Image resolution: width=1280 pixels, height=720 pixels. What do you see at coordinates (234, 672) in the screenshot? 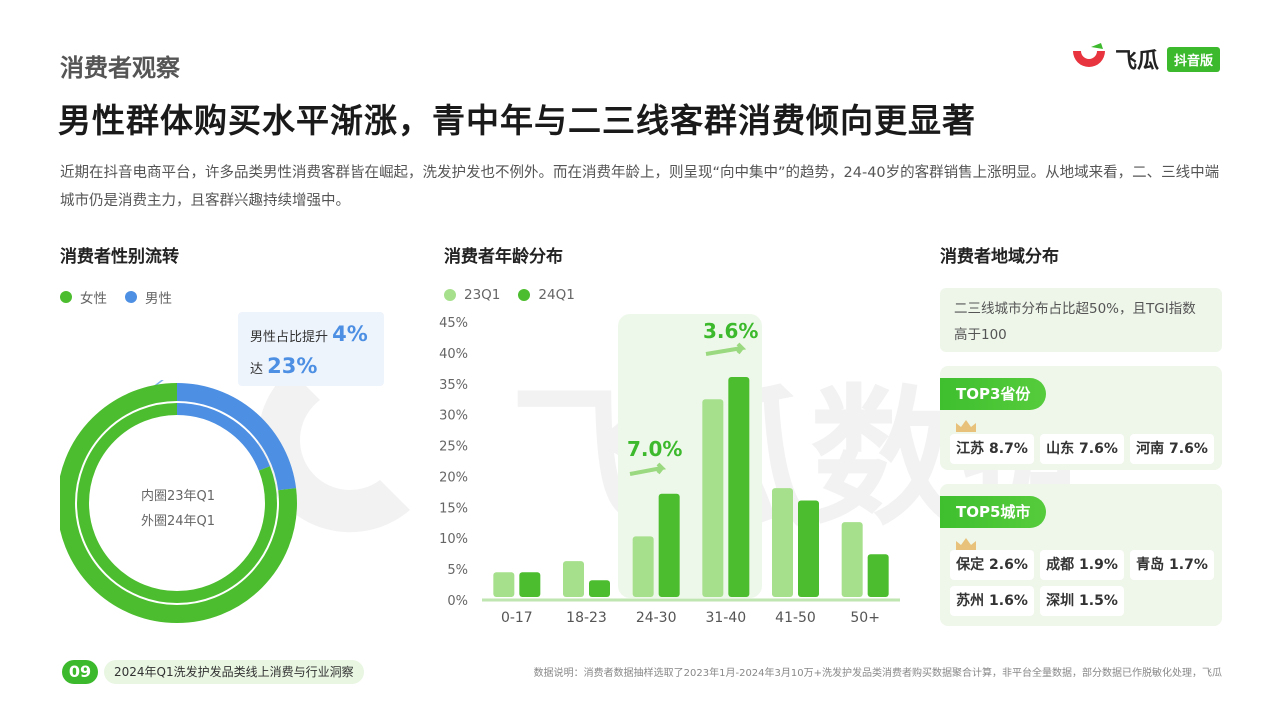
I see `report-title: 2024年Q1洗发护发品类线上消费与行业洞察` at bounding box center [234, 672].